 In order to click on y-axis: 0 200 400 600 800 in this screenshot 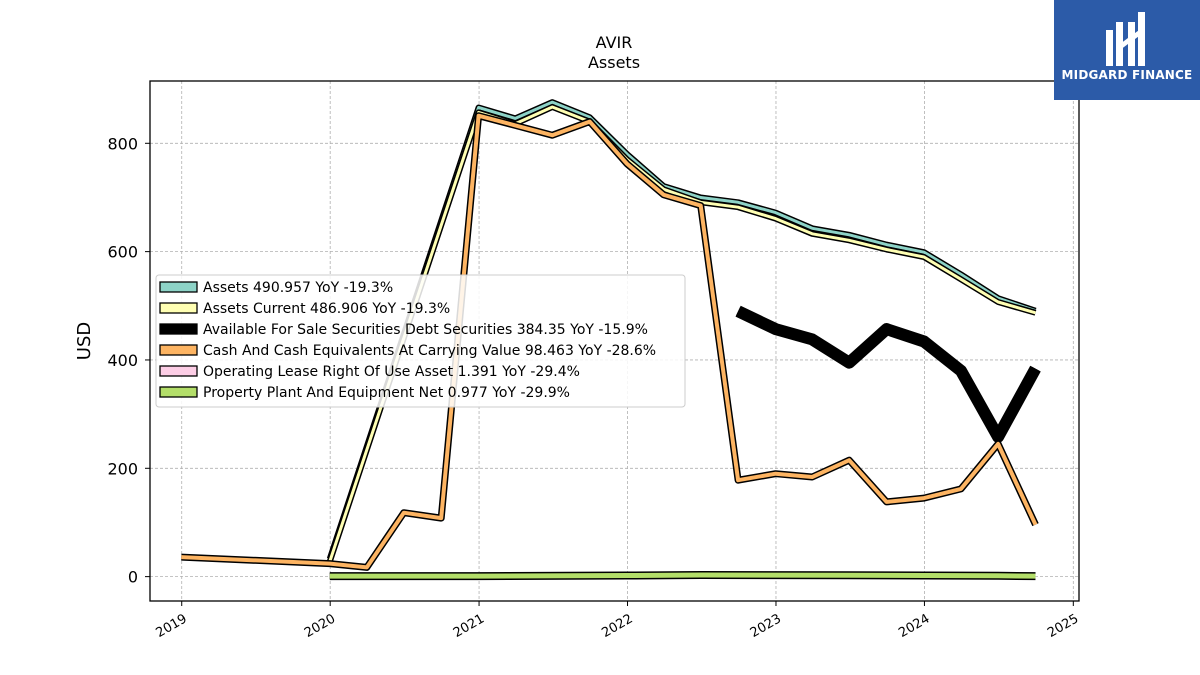, I will do `click(128, 360)`.